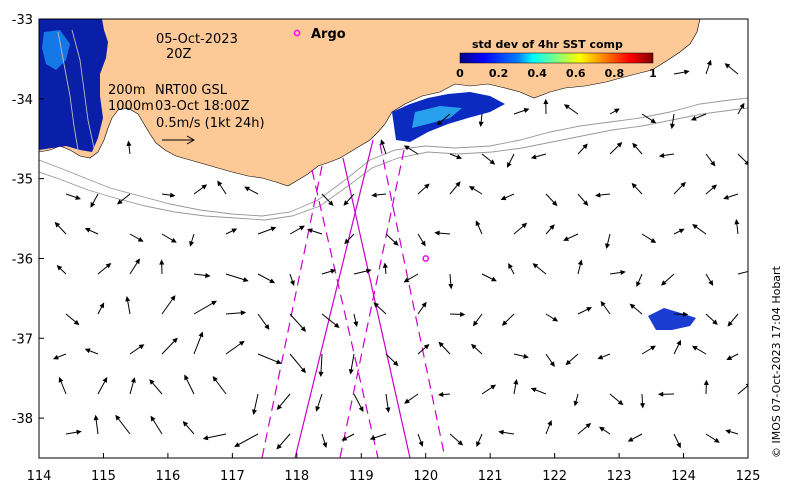 This screenshot has width=791, height=492. I want to click on x-tick-label: 115, so click(103, 476).